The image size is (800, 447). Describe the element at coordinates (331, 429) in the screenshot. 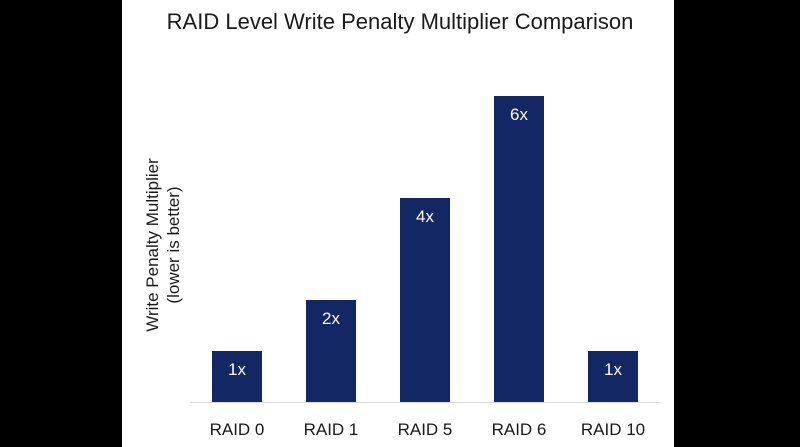

I see `x-tick-label: RAID 1` at that location.